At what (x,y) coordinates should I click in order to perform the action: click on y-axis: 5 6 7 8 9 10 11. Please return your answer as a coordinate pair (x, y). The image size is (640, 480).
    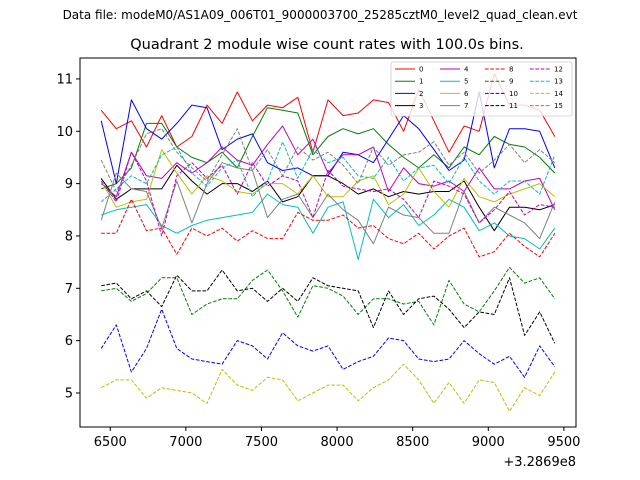
    Looking at the image, I should click on (68, 236).